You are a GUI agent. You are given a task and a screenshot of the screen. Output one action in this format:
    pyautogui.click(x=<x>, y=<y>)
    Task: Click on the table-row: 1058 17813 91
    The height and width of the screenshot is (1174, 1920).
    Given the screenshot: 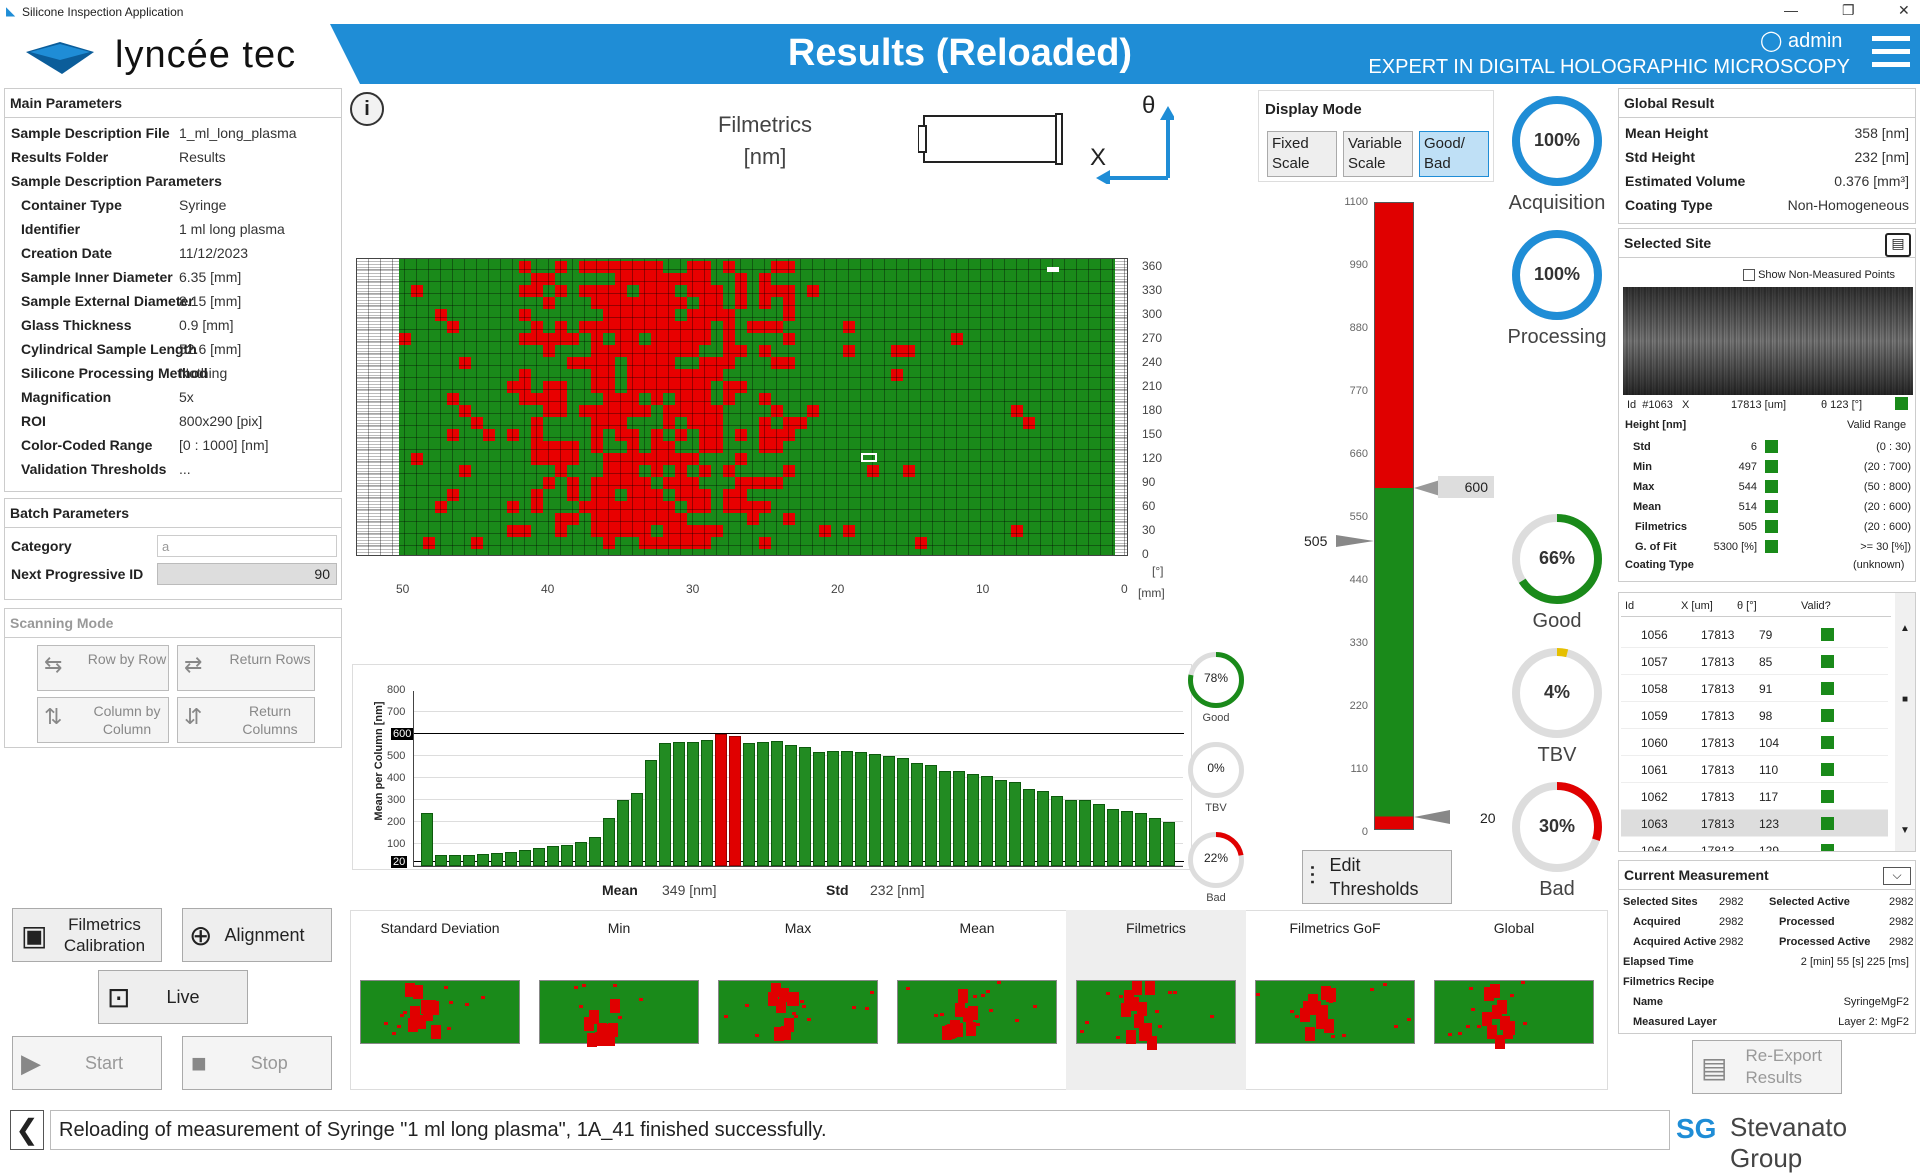 What is the action you would take?
    pyautogui.click(x=1754, y=688)
    